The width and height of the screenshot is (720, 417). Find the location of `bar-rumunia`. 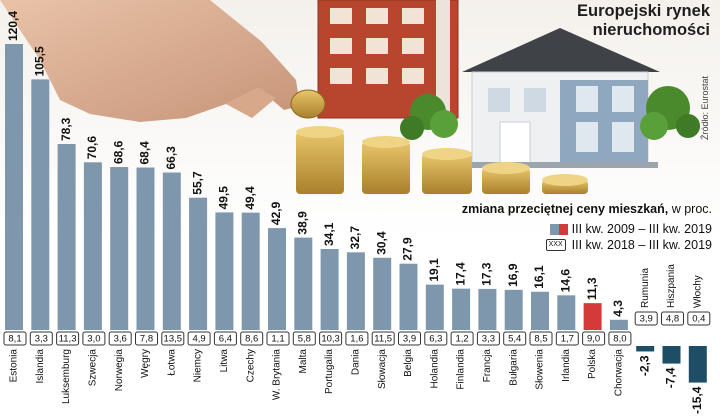

bar-rumunia is located at coordinates (645, 349).